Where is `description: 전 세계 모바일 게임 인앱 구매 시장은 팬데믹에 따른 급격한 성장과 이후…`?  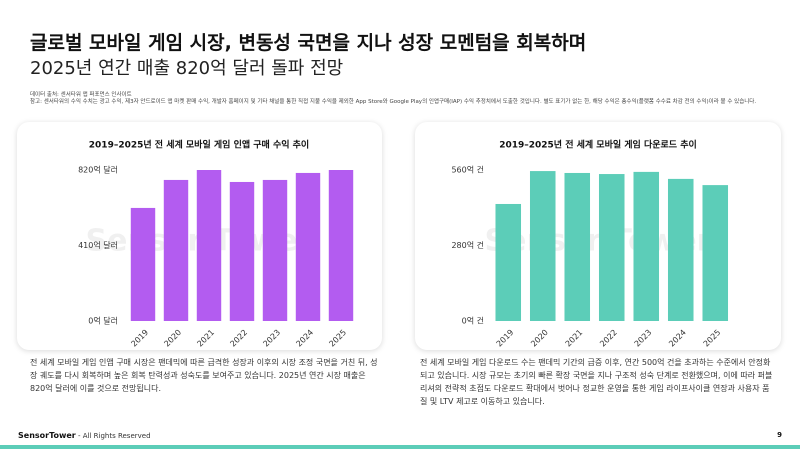
description: 전 세계 모바일 게임 인앱 구매 시장은 팬데믹에 따른 급격한 성장과 이후… is located at coordinates (204, 375).